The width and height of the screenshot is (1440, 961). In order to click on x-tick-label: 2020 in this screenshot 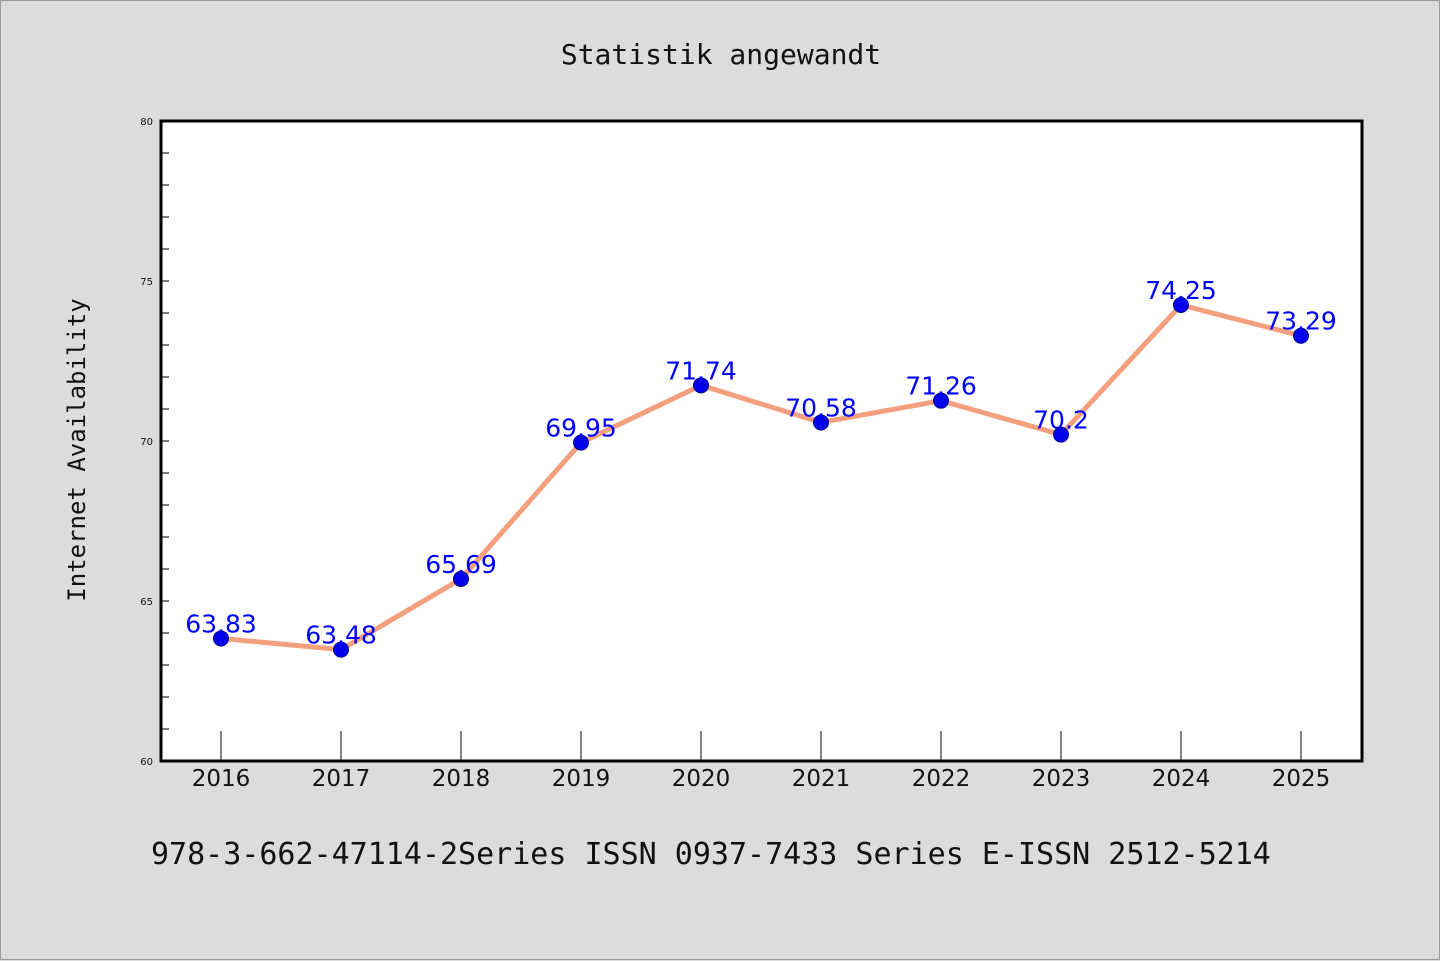, I will do `click(701, 779)`.